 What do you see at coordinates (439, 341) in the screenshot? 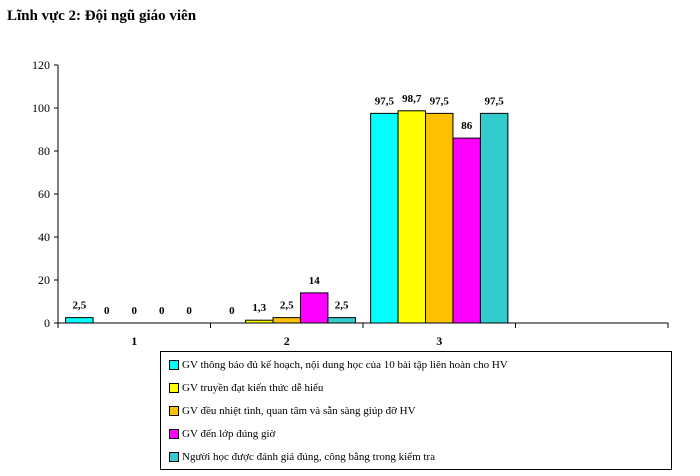
I see `x-category-label: 3` at bounding box center [439, 341].